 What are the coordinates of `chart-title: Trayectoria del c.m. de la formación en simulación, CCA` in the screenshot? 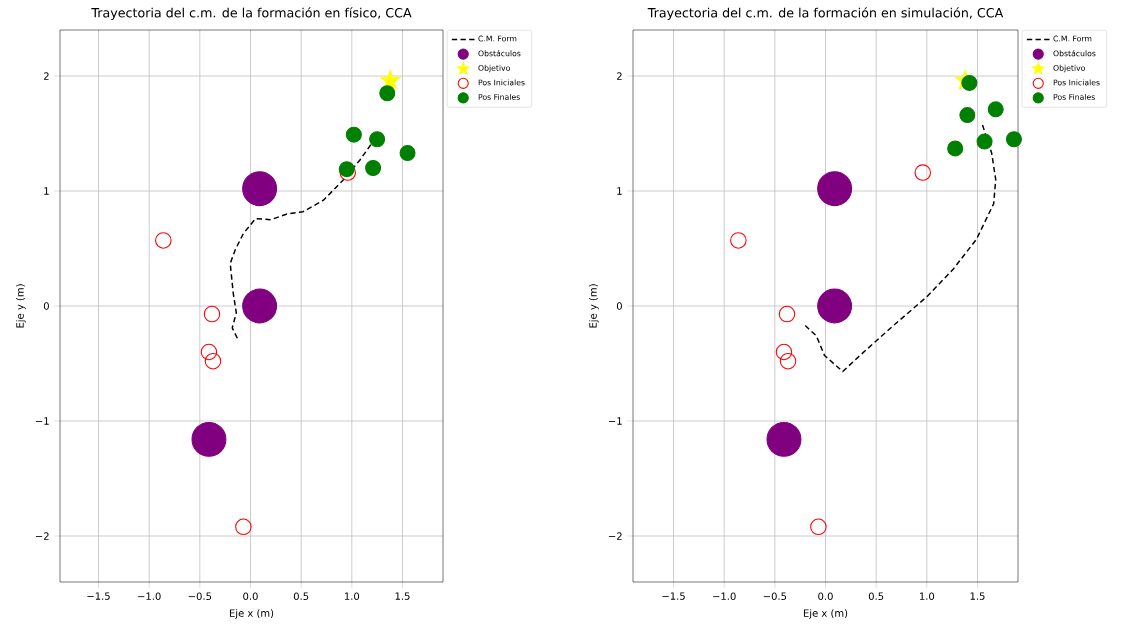 It's located at (825, 13).